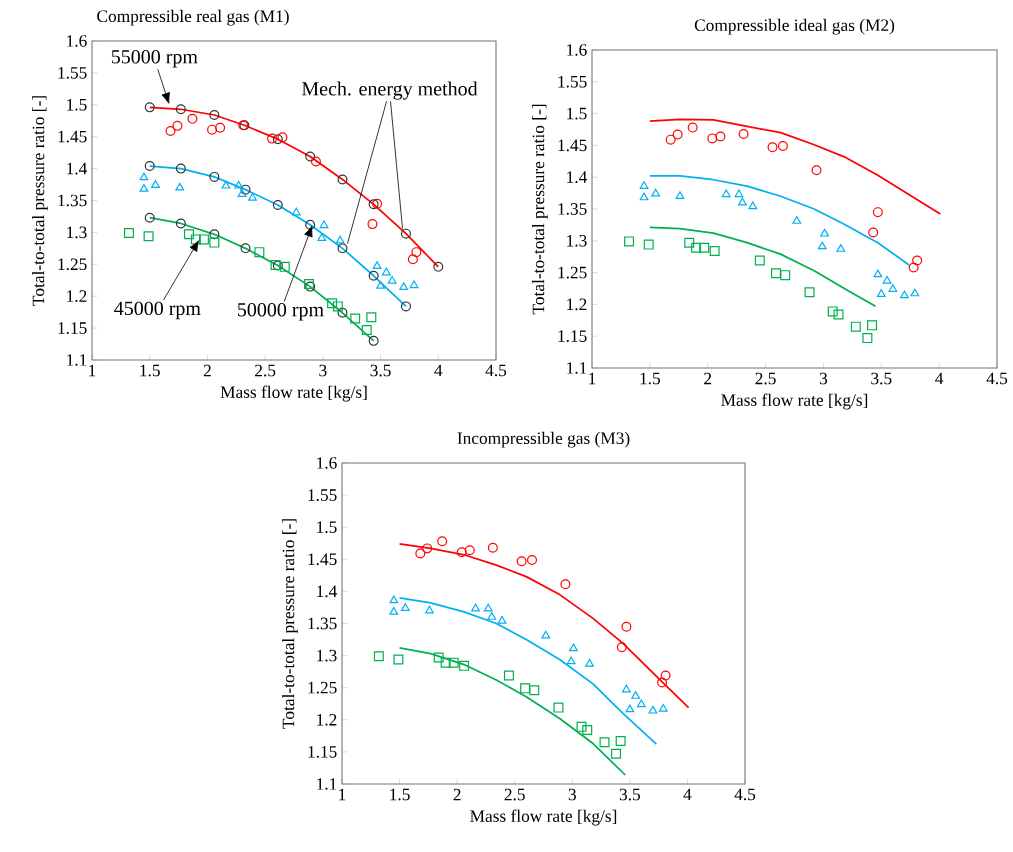 Image resolution: width=1013 pixels, height=852 pixels. Describe the element at coordinates (687, 794) in the screenshot. I see `x-tick-label: 4` at that location.